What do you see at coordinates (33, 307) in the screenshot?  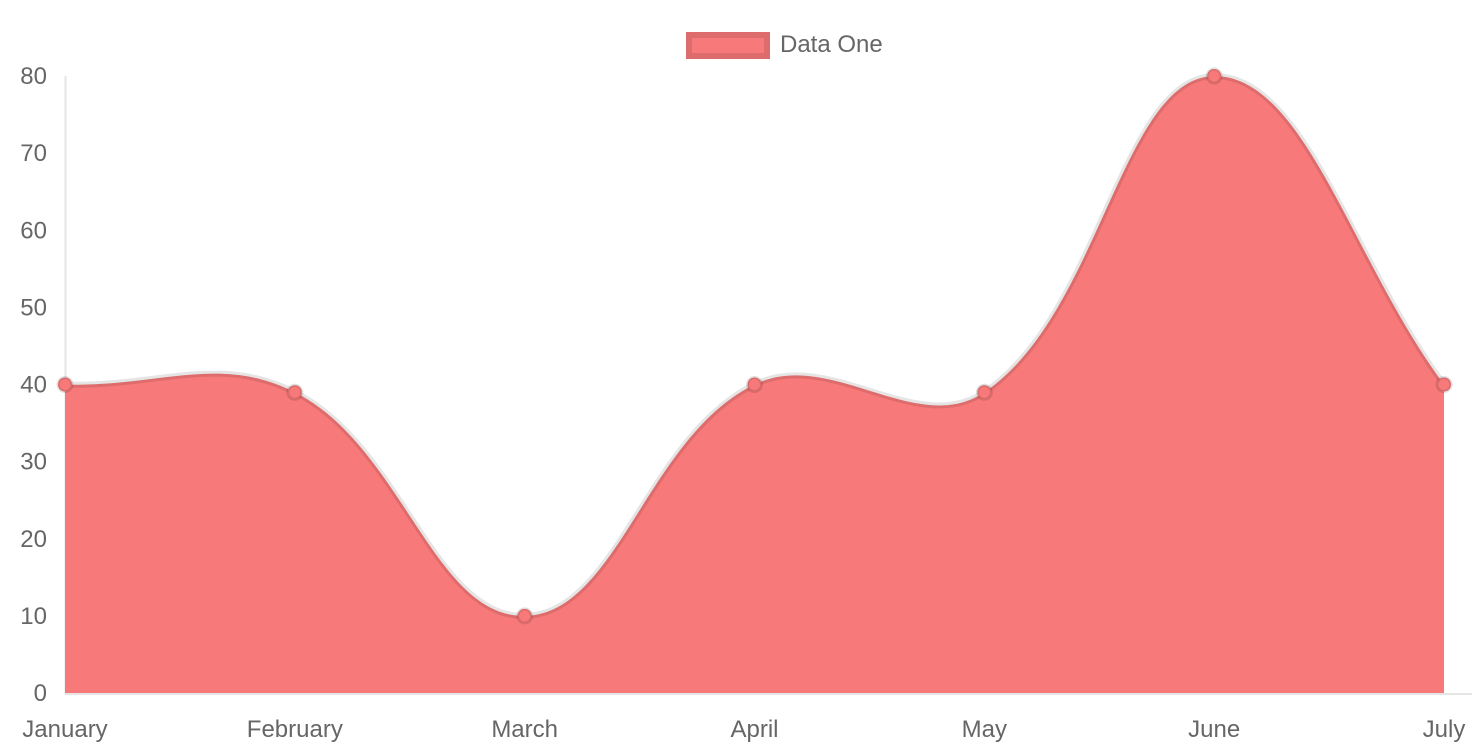 I see `y-axis-tick-label: 50` at bounding box center [33, 307].